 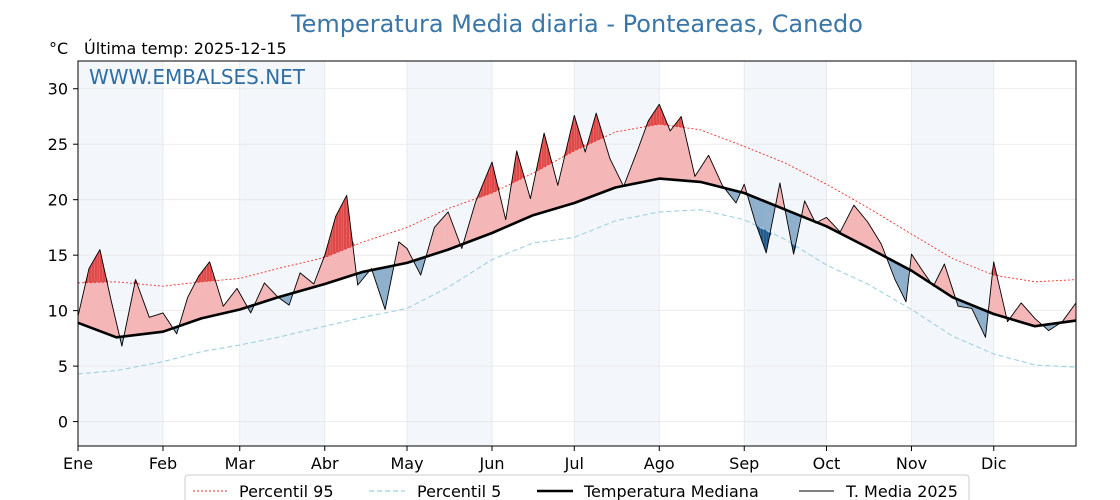 What do you see at coordinates (492, 463) in the screenshot?
I see `x-tick-label-jun: Jun` at bounding box center [492, 463].